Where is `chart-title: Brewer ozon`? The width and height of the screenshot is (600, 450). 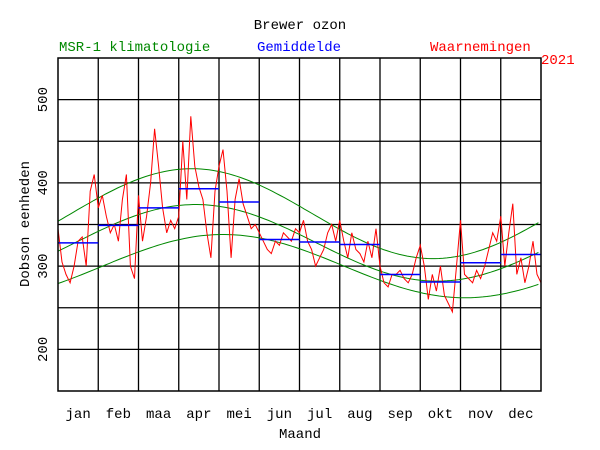 chart-title: Brewer ozon is located at coordinates (300, 26).